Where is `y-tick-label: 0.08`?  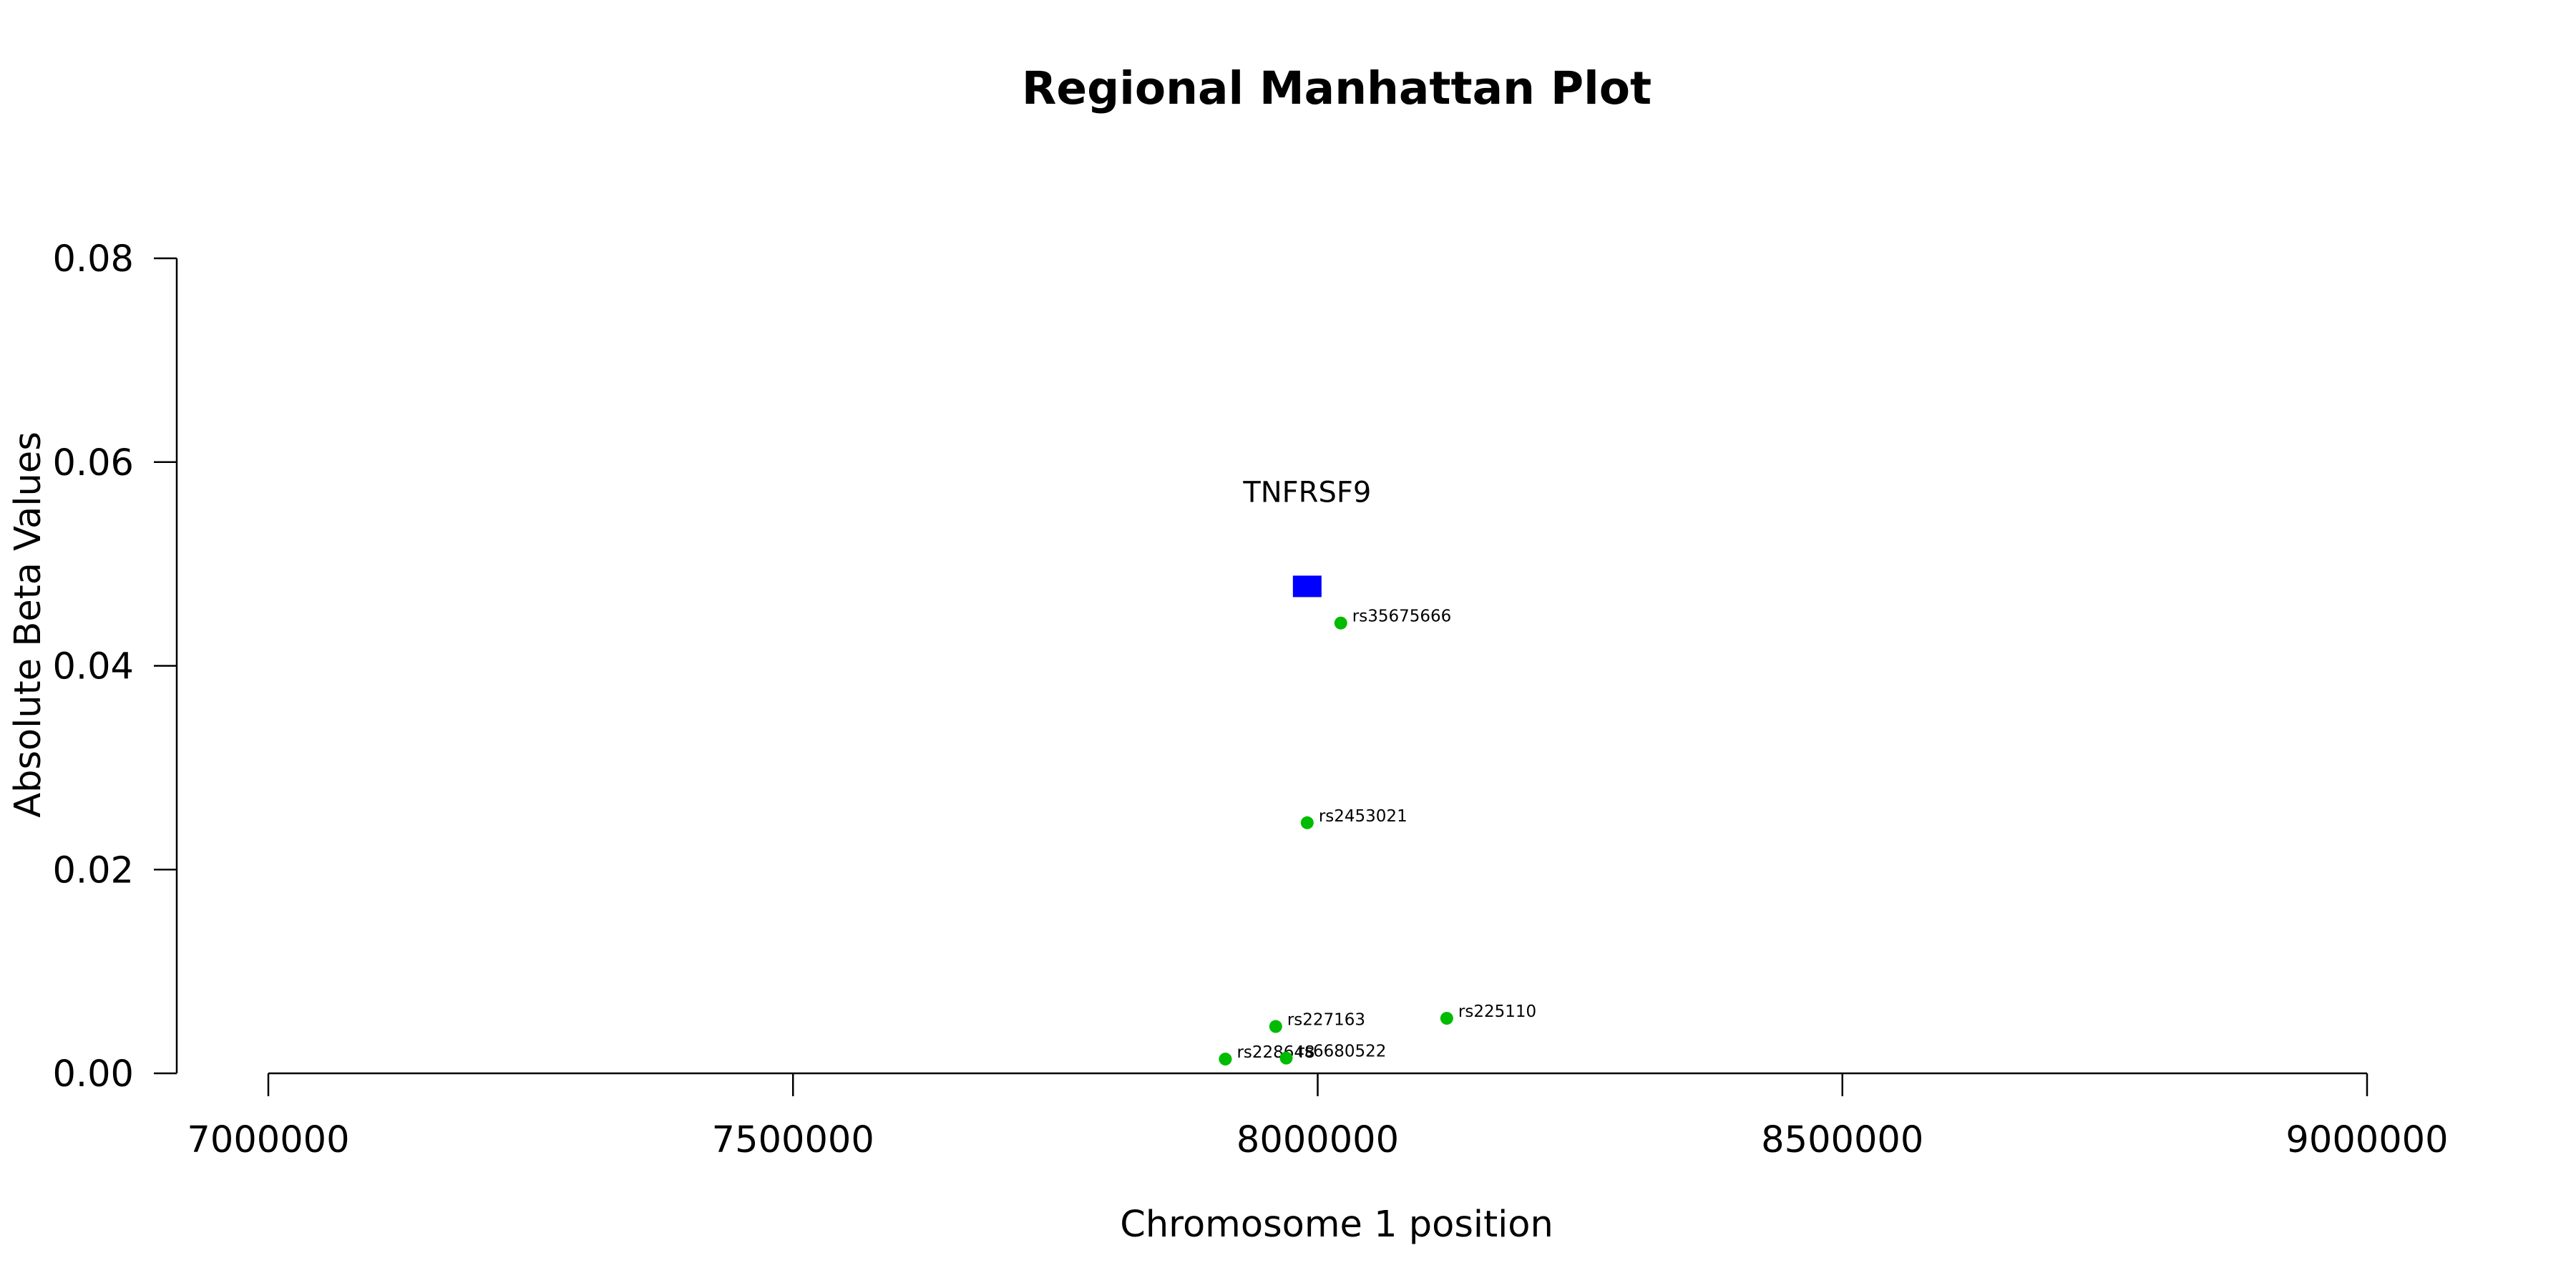 y-tick-label: 0.08 is located at coordinates (93, 259).